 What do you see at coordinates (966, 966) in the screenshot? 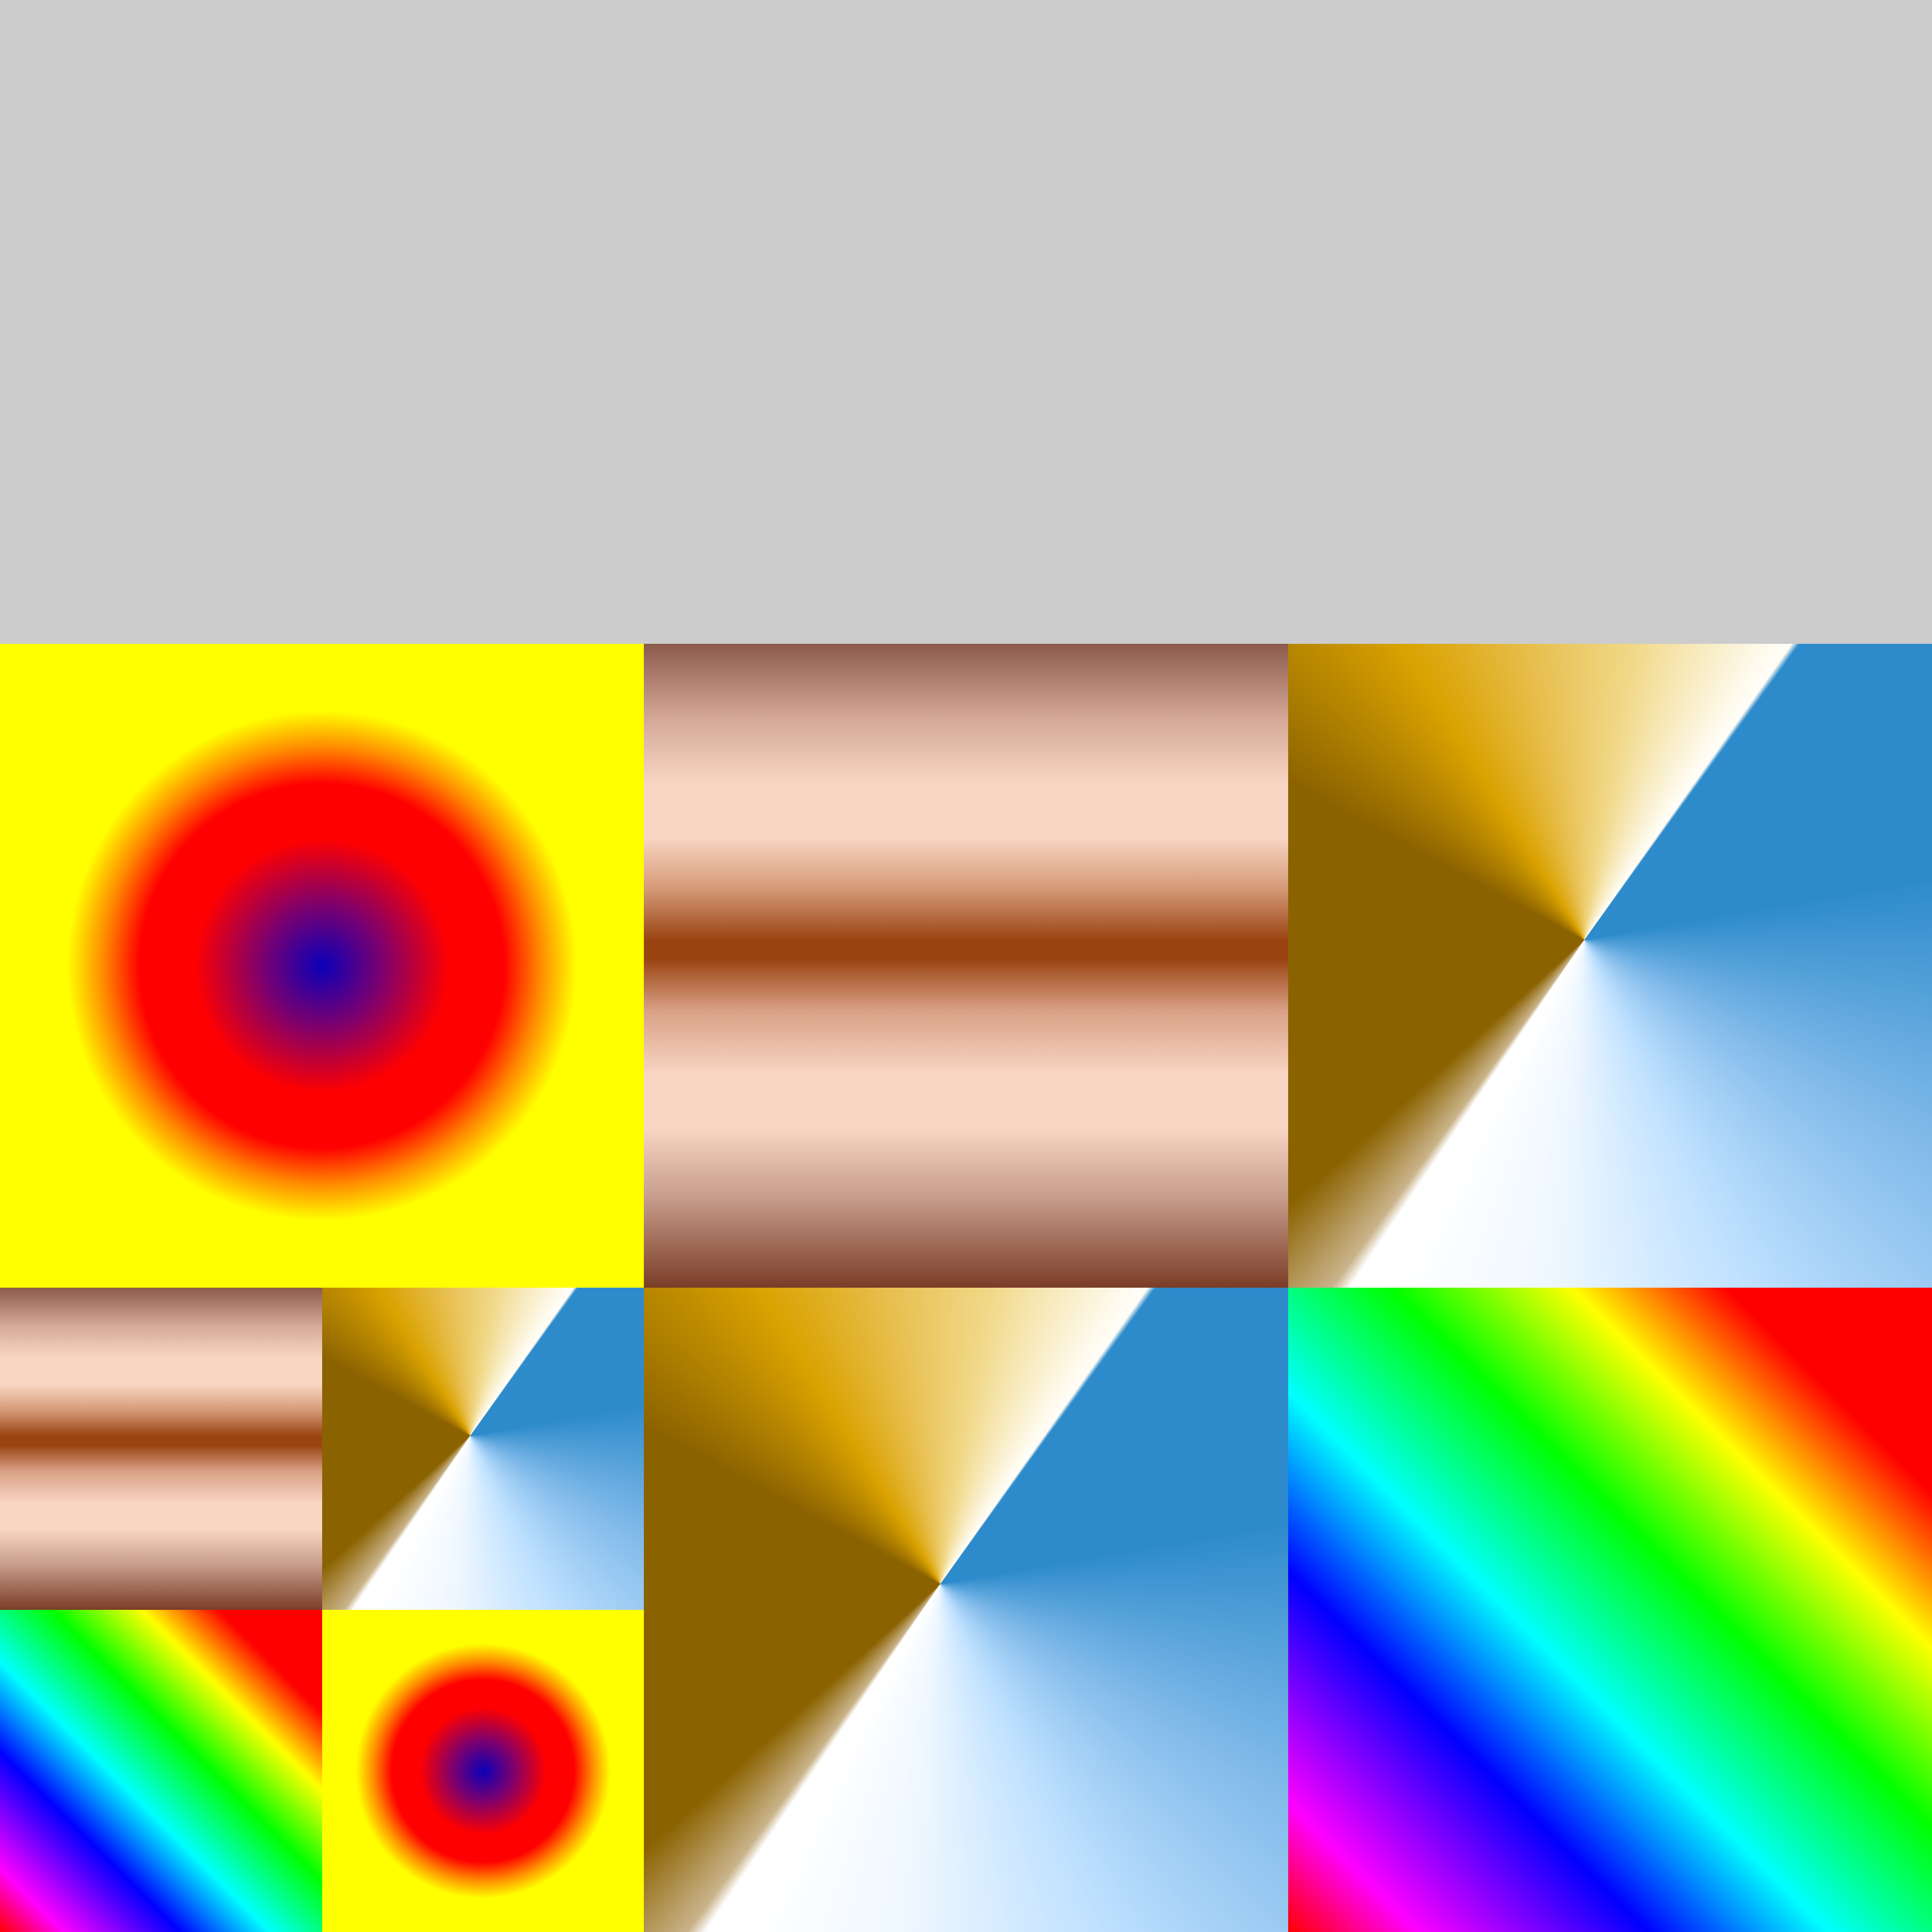
I see `banded-gradient-swatch-large` at bounding box center [966, 966].